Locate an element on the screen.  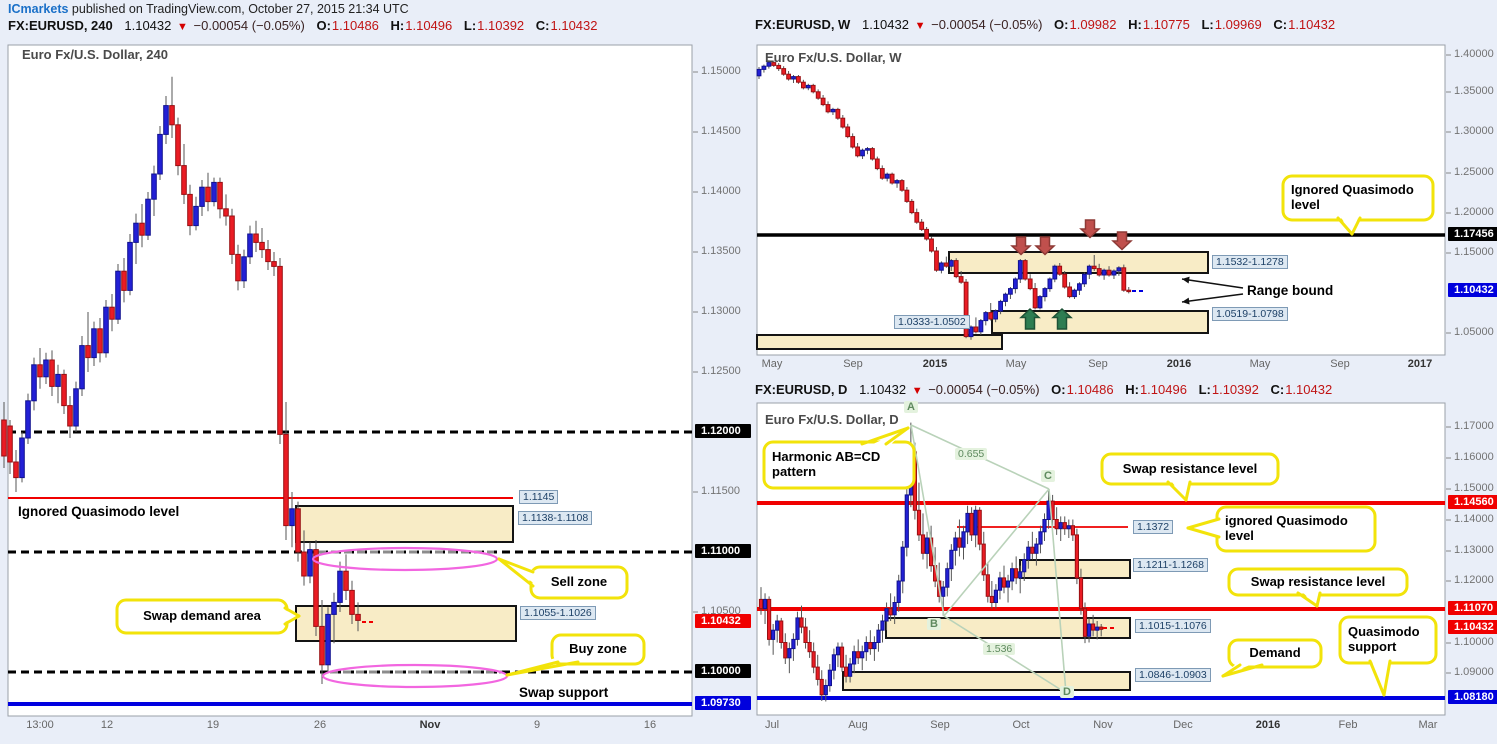
symbol-label: FX:EURUSD, D is located at coordinates (801, 389).